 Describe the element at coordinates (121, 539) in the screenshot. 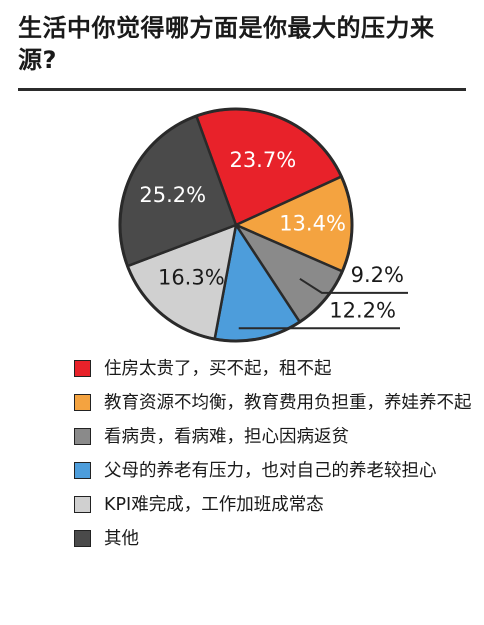

I see `legend-label-other: 其他` at that location.